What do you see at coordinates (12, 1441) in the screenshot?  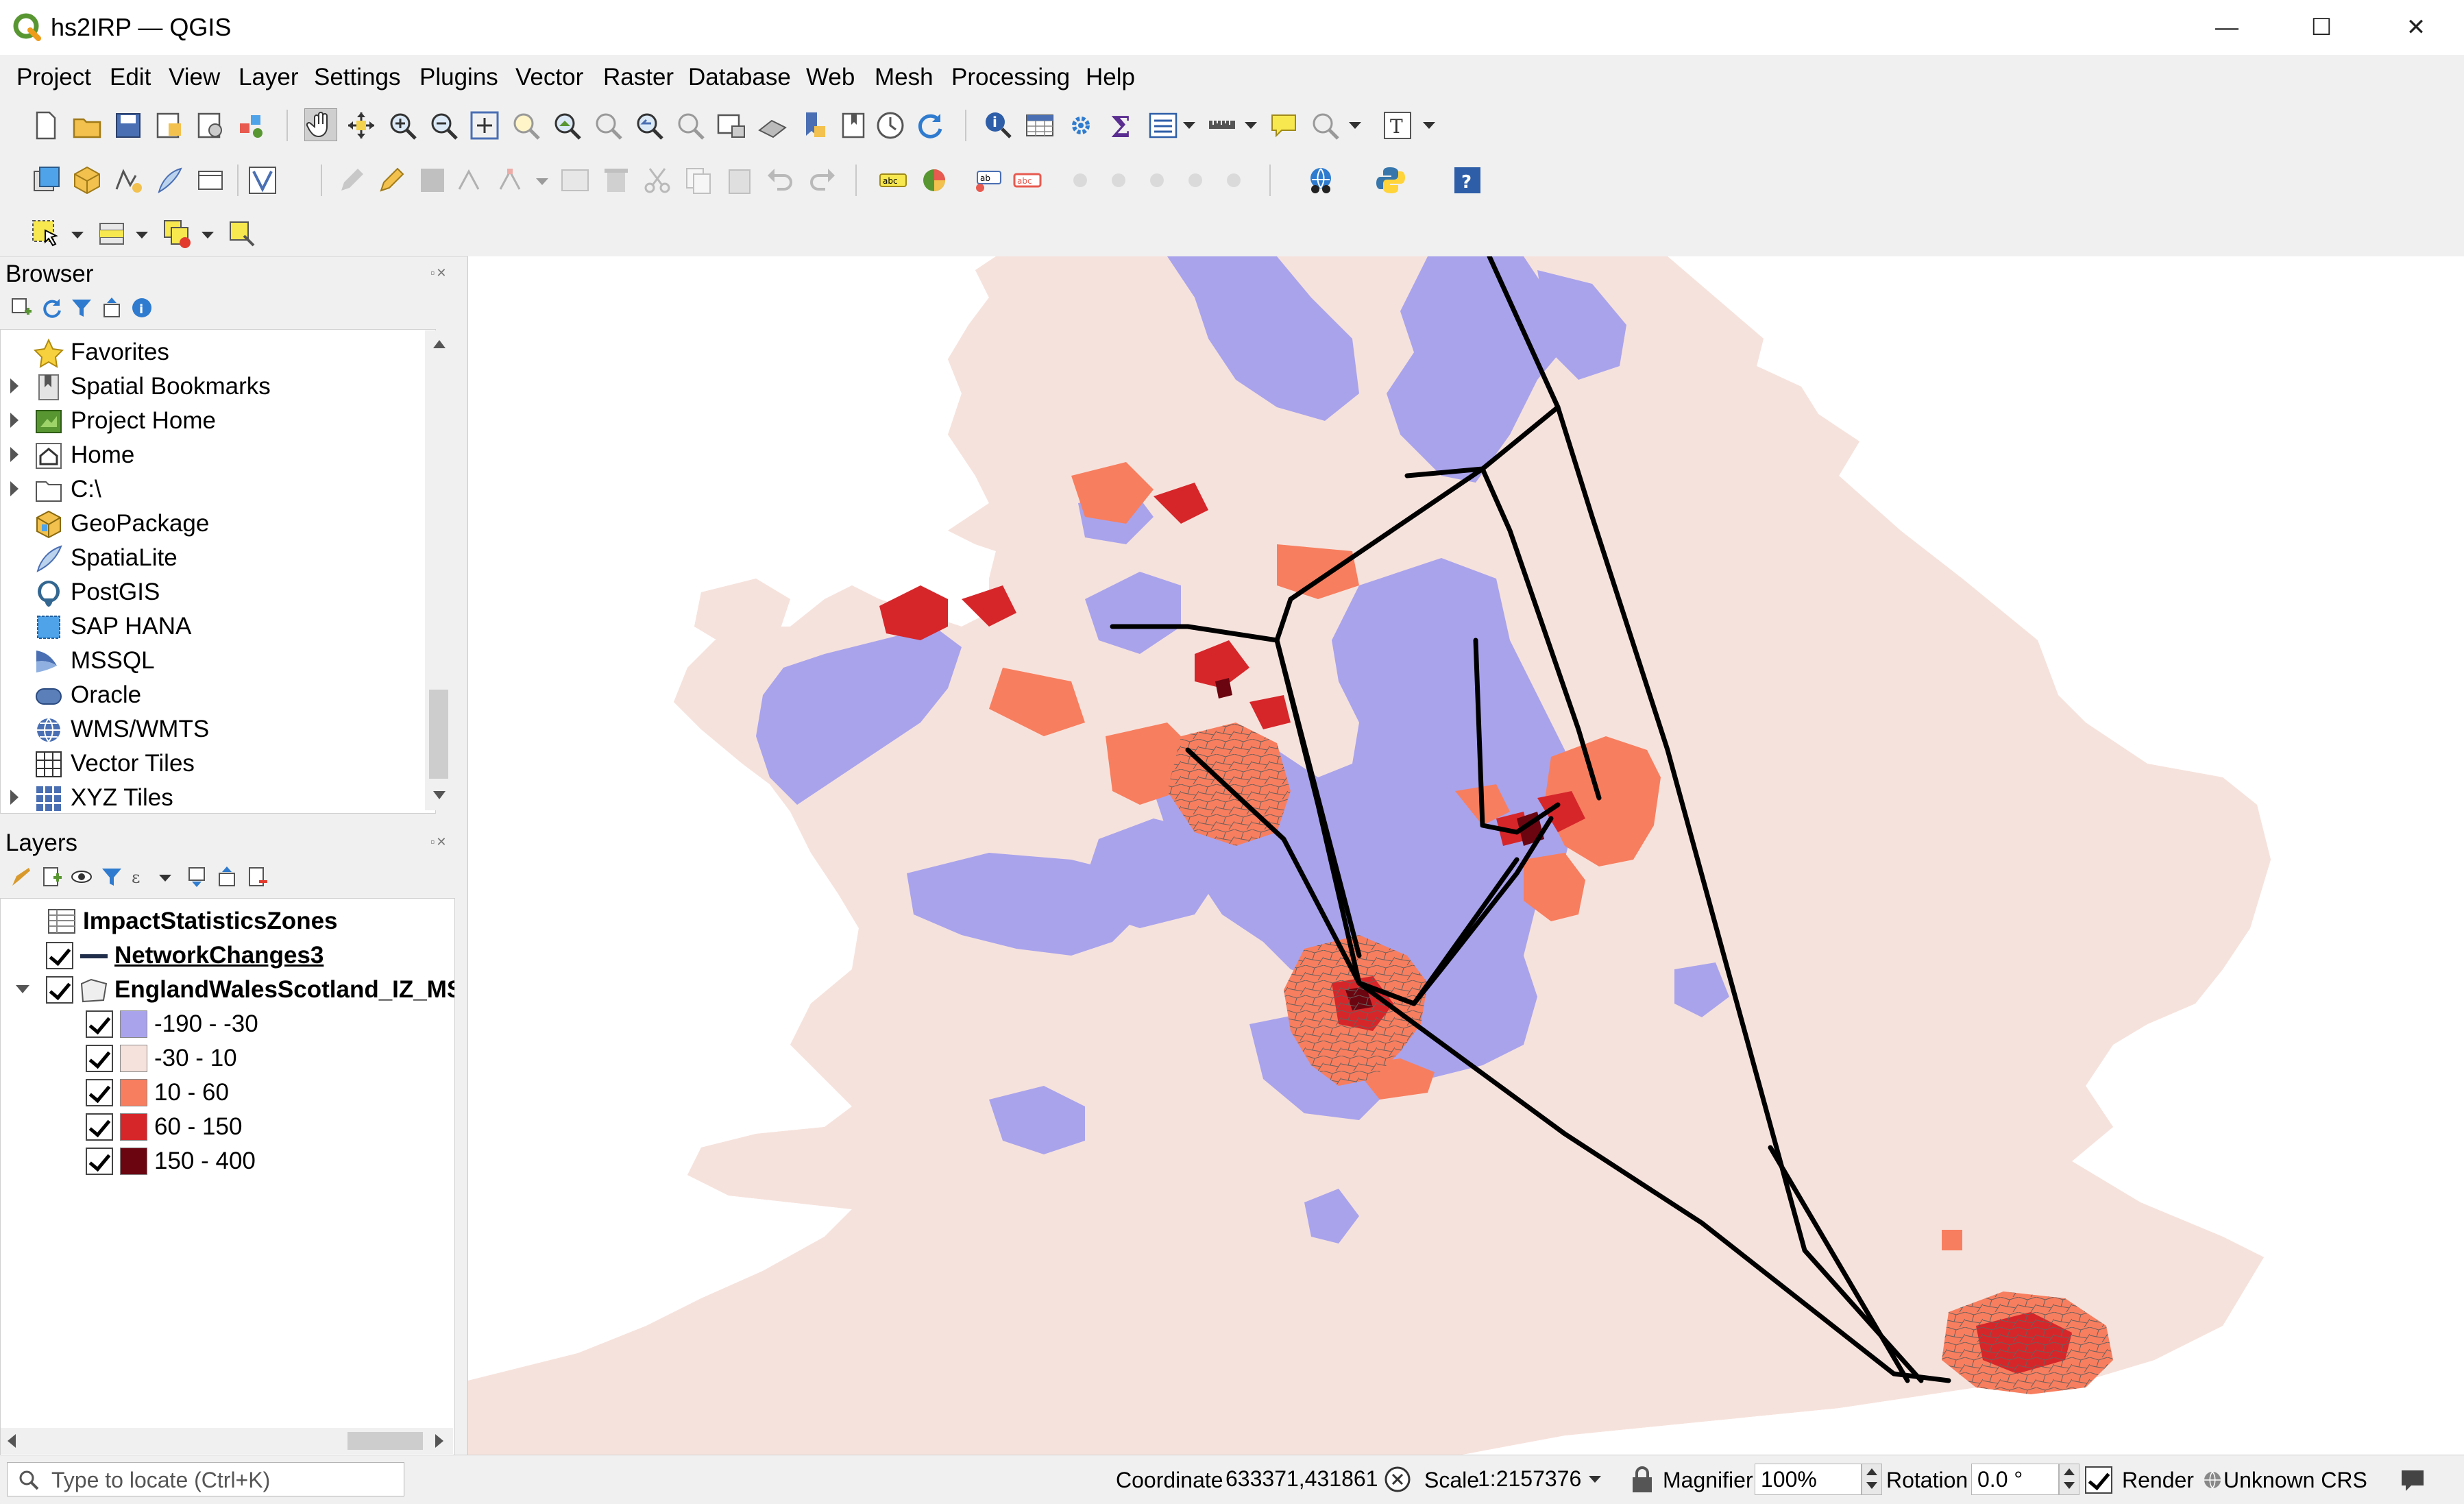 I see `scroll-left-arrow-icon` at bounding box center [12, 1441].